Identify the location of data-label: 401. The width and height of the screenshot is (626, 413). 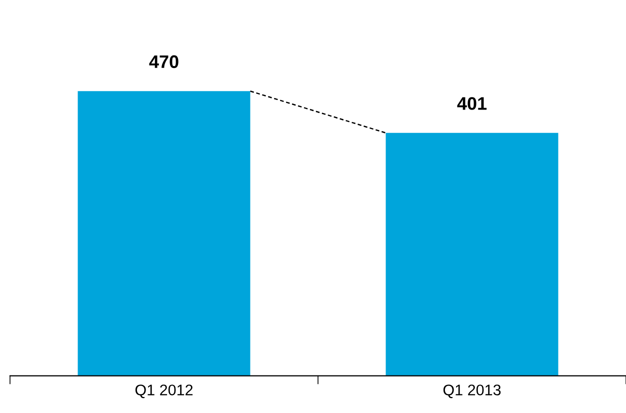
(472, 103).